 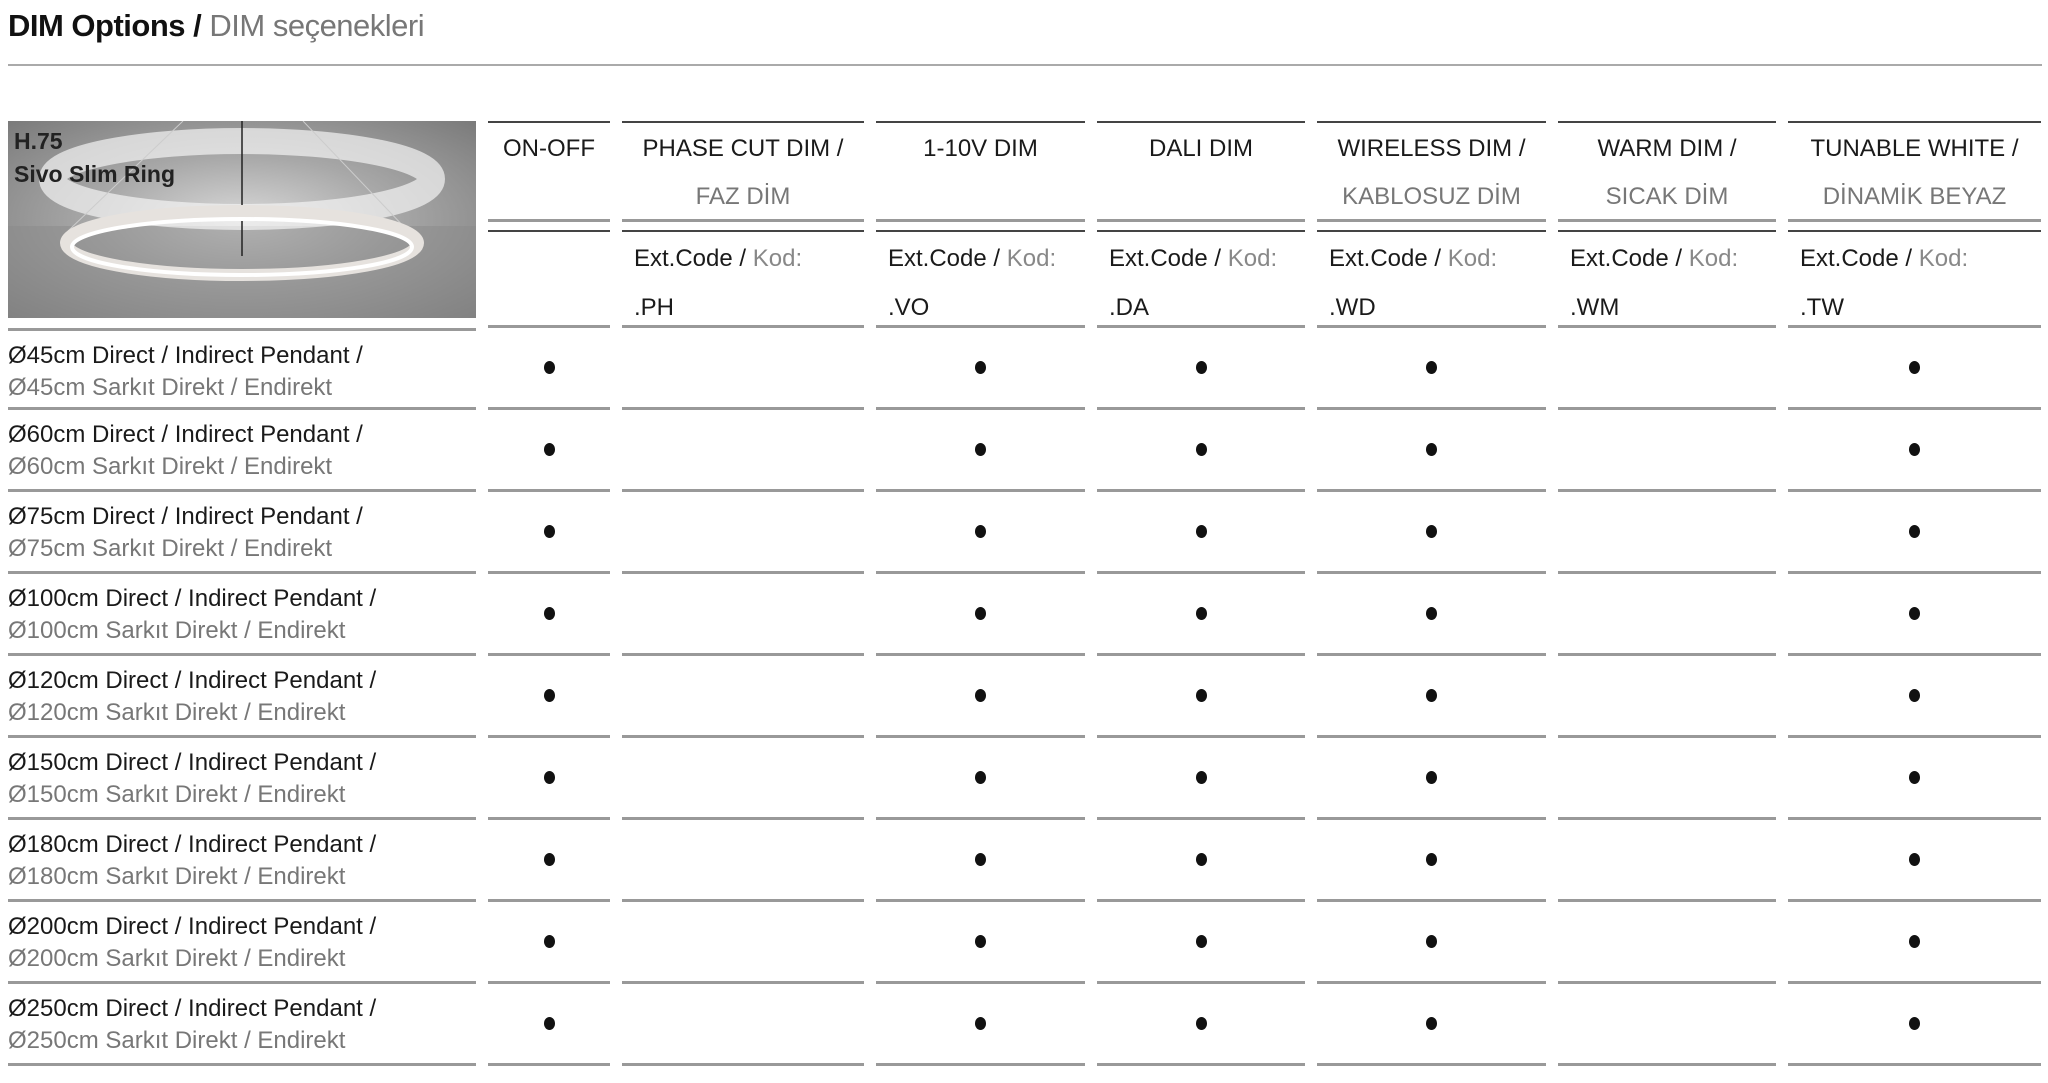 What do you see at coordinates (192, 926) in the screenshot?
I see `row-label-english: Ø200cm Direct / Indirect Pendant /` at bounding box center [192, 926].